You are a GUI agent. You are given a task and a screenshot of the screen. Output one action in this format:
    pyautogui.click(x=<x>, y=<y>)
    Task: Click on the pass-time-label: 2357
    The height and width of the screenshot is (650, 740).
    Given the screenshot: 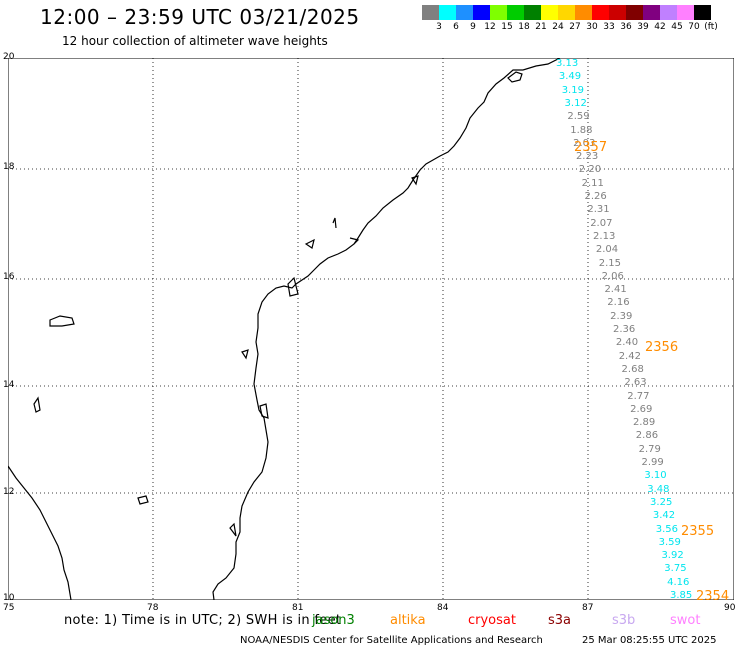 What is the action you would take?
    pyautogui.click(x=591, y=147)
    